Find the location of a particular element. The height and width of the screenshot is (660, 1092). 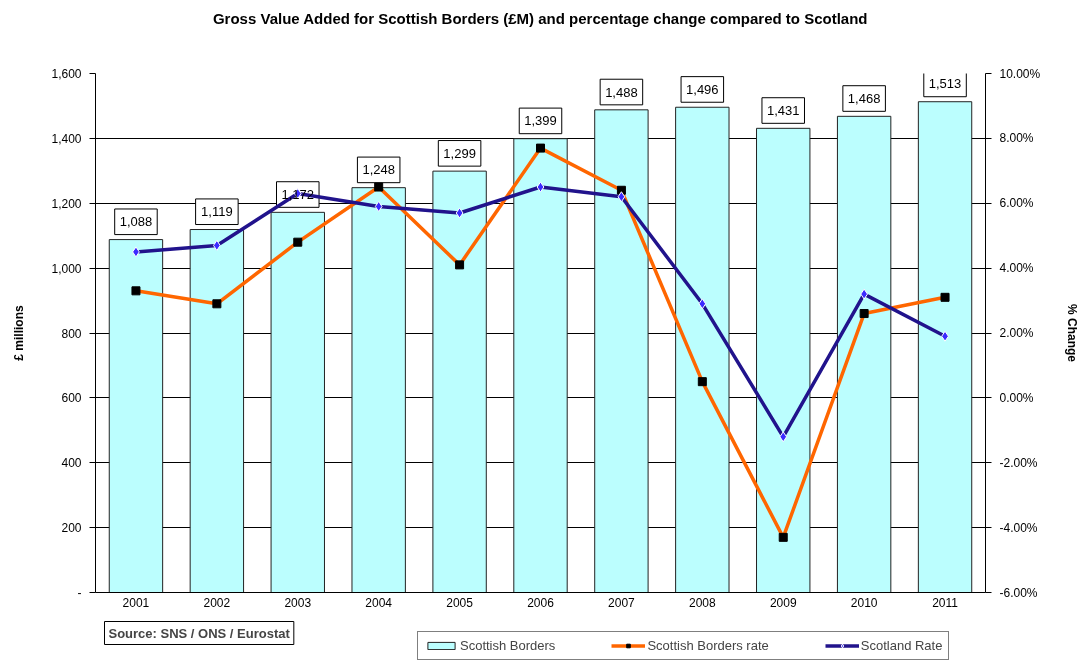

y2-tick-label: 4.00% is located at coordinates (1016, 268).